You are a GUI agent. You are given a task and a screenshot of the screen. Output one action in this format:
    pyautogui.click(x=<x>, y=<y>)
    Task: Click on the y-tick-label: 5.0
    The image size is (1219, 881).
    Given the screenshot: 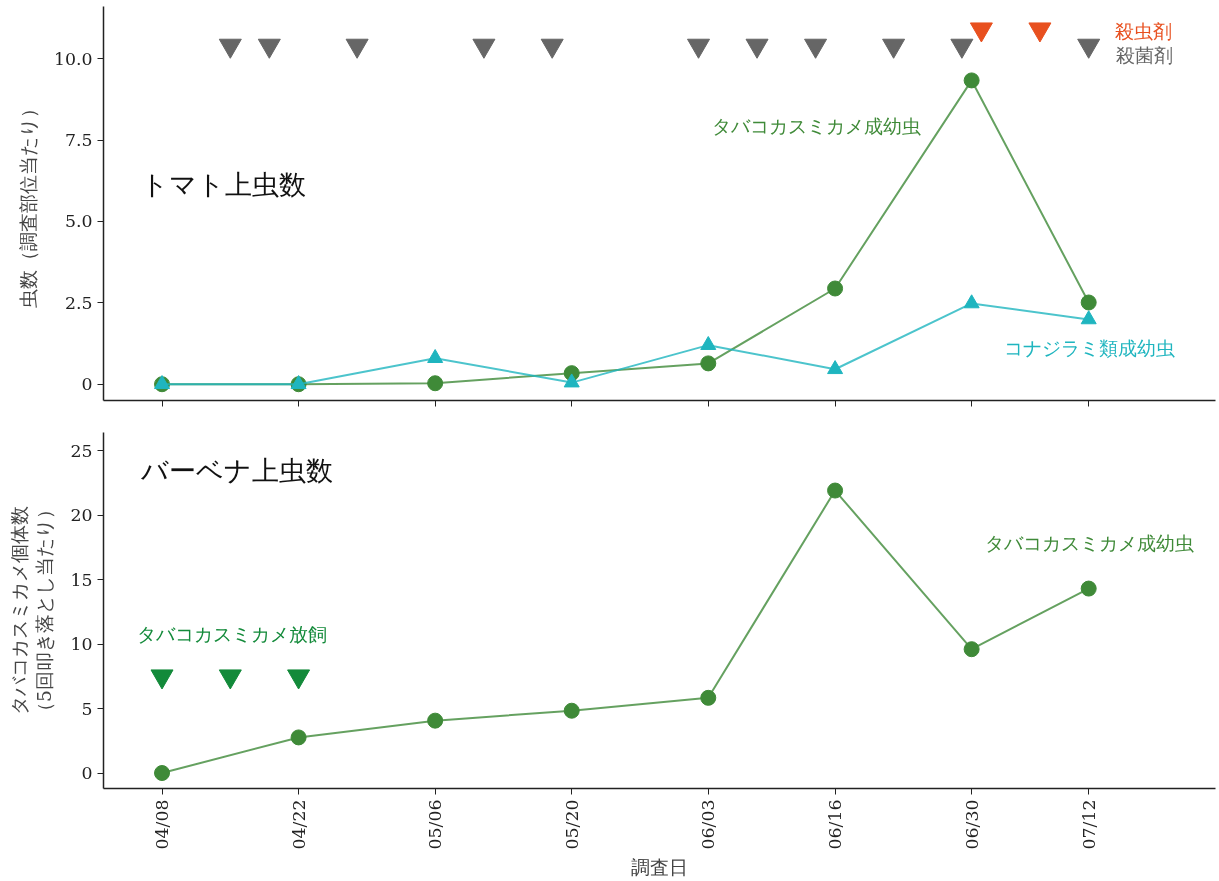 What is the action you would take?
    pyautogui.click(x=78, y=221)
    